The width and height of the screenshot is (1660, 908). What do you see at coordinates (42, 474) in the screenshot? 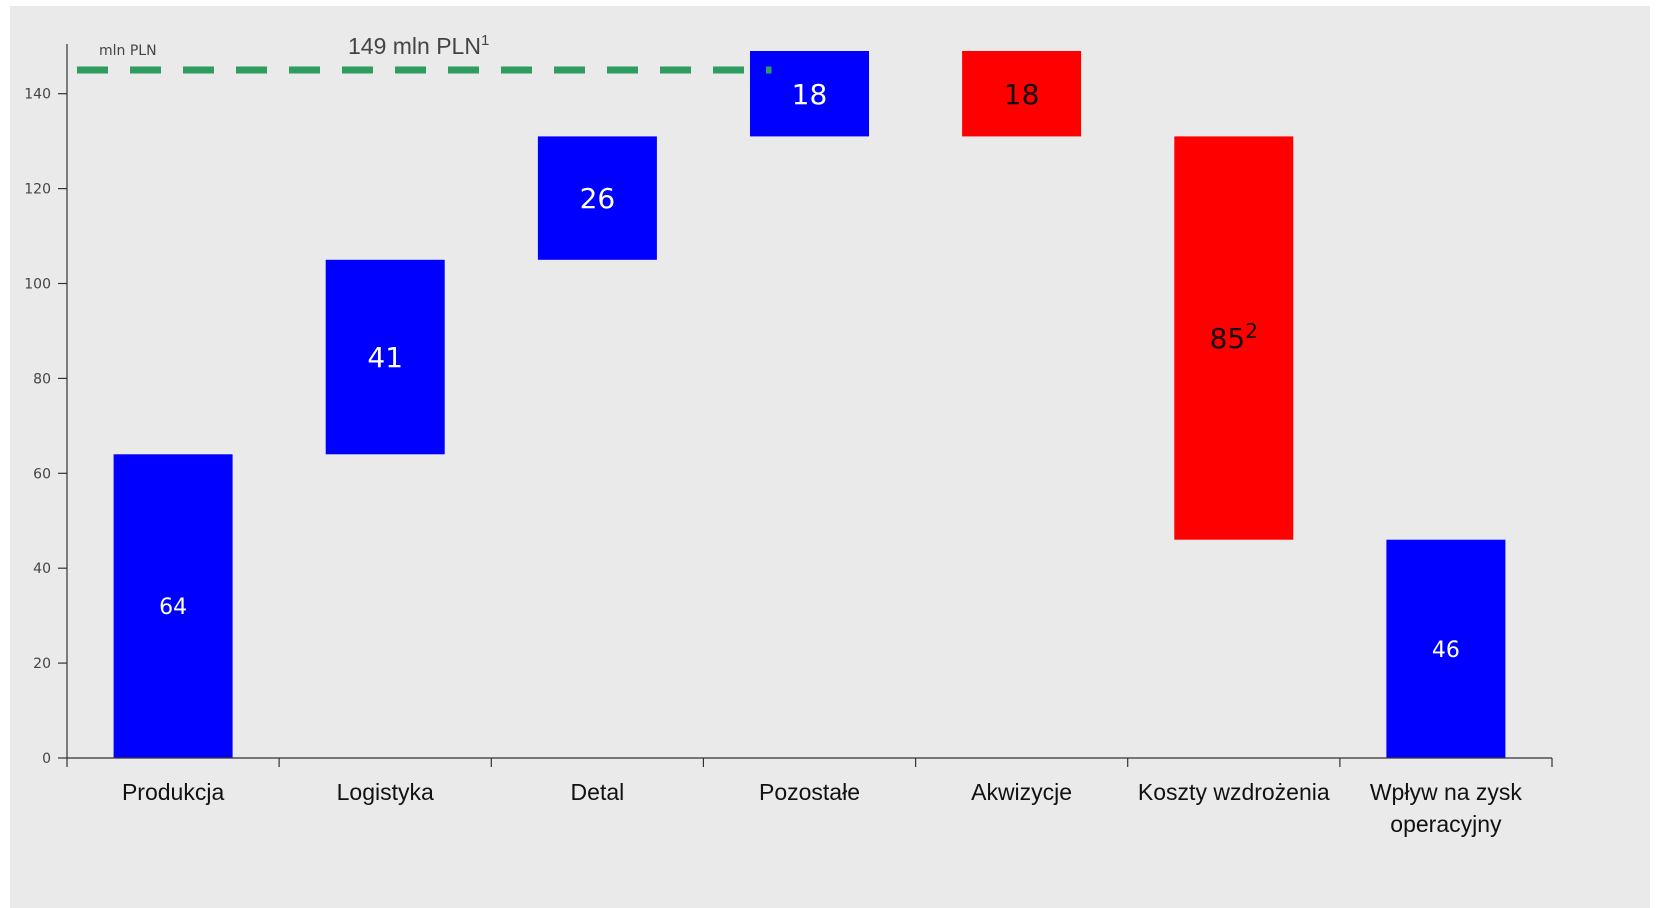
I see `y-tick-label: 60` at bounding box center [42, 474].